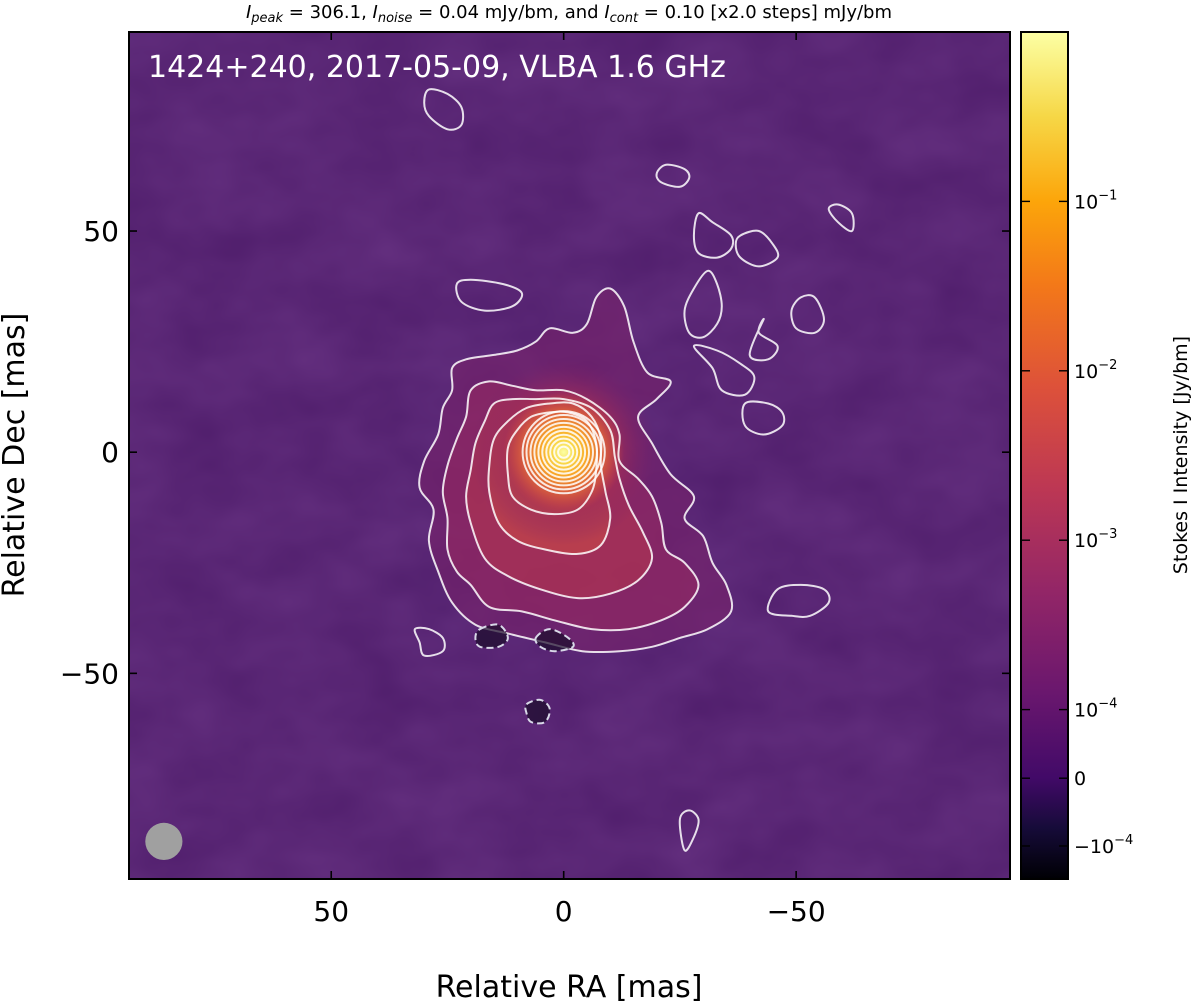 This screenshot has height=1005, width=1200. What do you see at coordinates (375, 12) in the screenshot?
I see `title-noise-symbol: I` at bounding box center [375, 12].